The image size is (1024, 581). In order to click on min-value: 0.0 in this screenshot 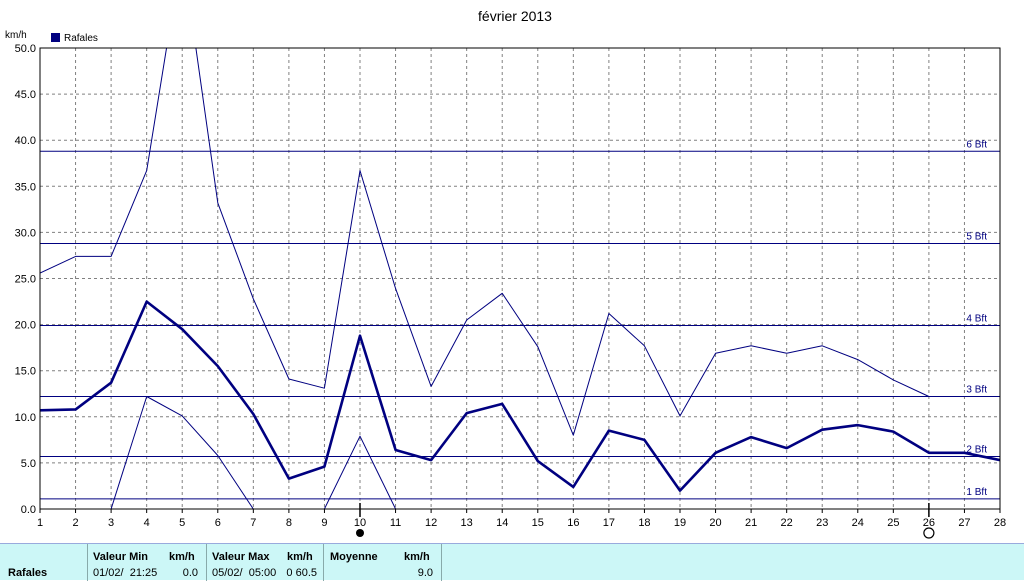, I will do `click(190, 573)`.